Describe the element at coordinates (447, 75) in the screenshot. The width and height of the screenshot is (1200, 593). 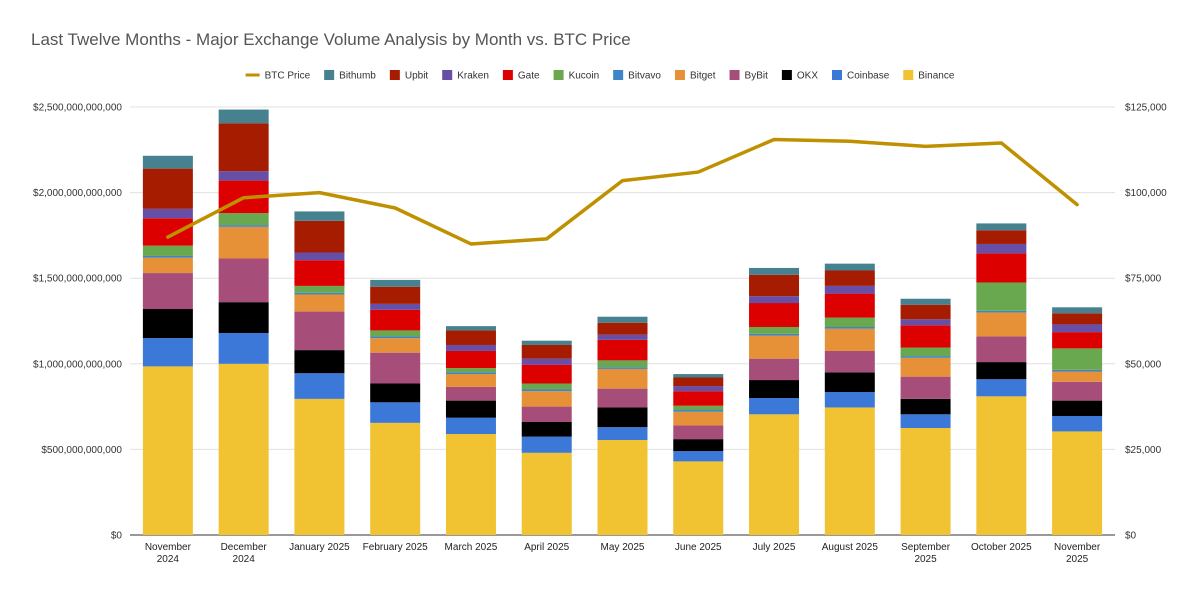
I see `legend-swatch-kraken` at that location.